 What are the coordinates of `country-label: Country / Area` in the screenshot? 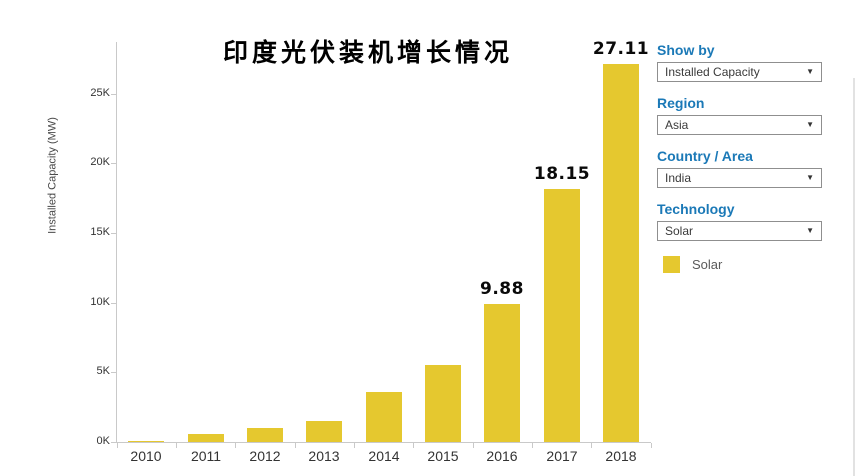 It's located at (705, 156).